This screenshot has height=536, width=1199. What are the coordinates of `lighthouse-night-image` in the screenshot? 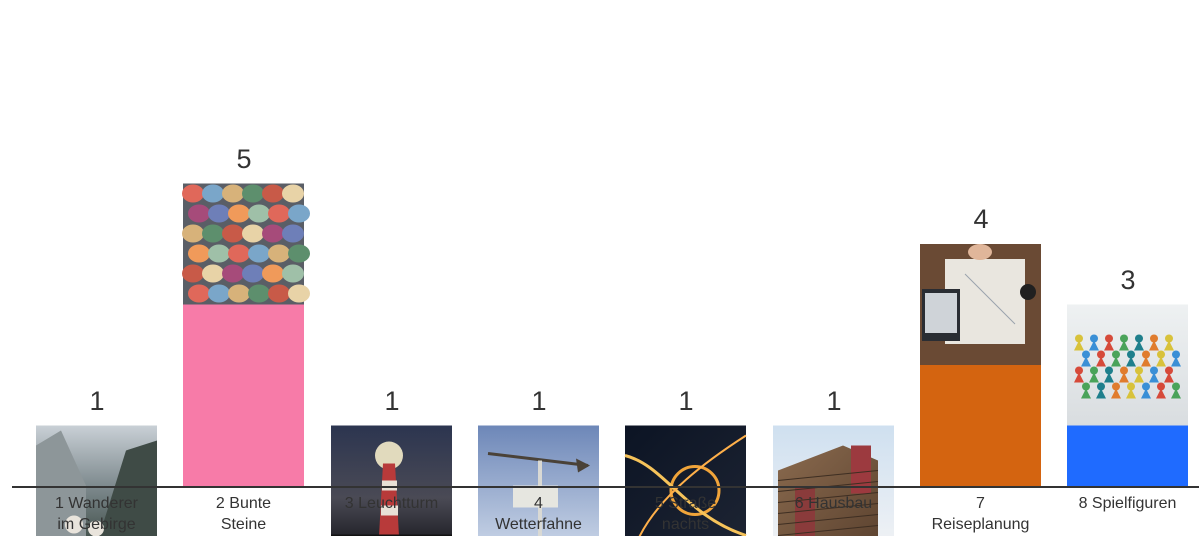 It's located at (391, 480).